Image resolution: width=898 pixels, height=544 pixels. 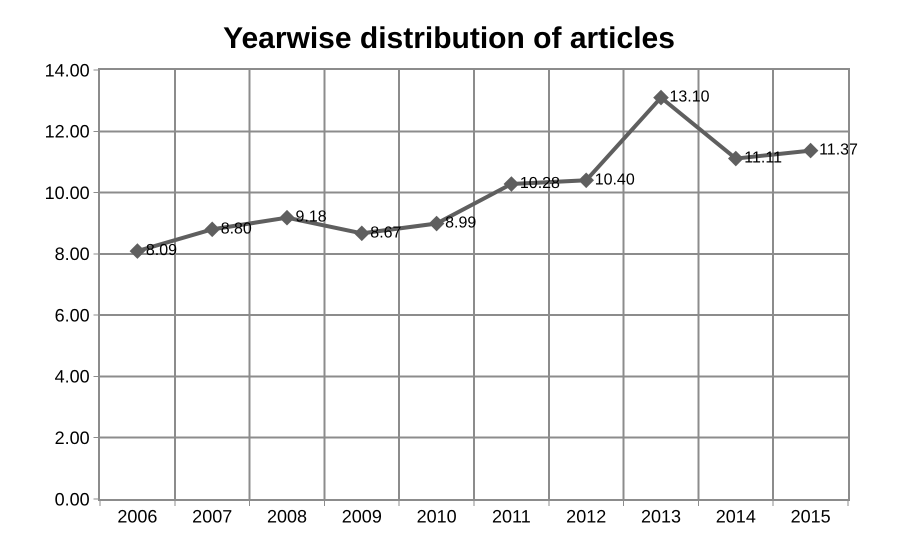 I want to click on x-tick-label: 2006, so click(x=137, y=516).